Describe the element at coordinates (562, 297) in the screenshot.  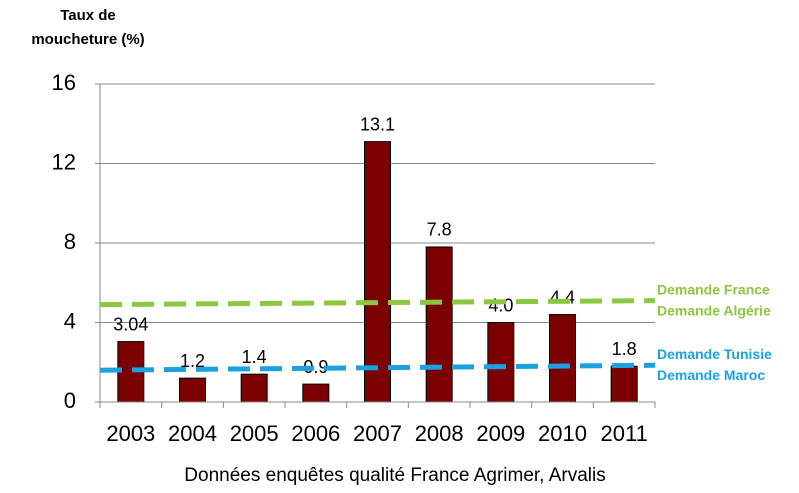
I see `value-label: 4.4` at that location.